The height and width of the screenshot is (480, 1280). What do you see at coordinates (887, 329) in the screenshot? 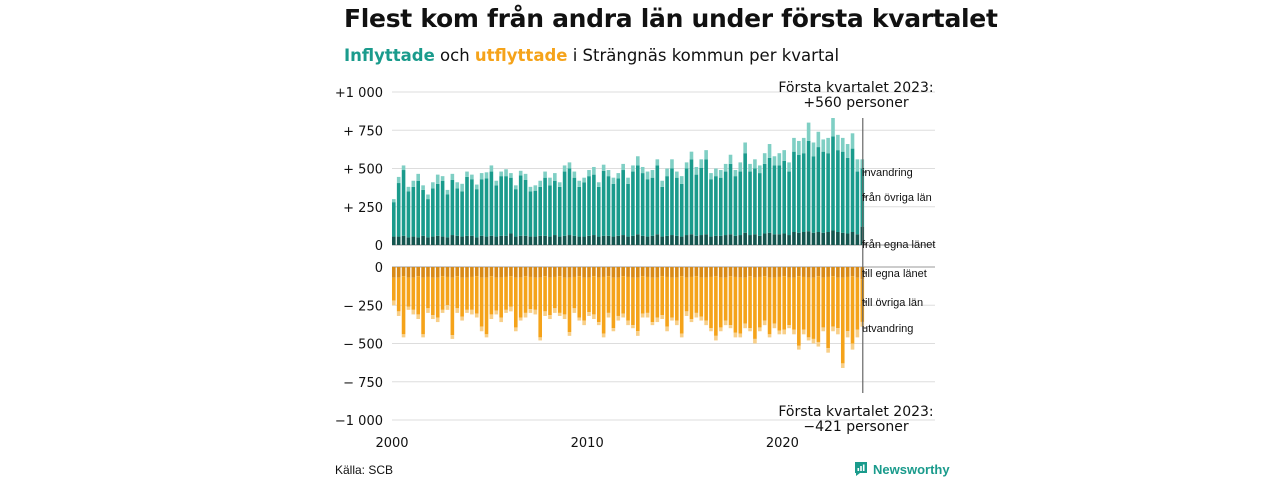
I see `series-label: utvandring` at bounding box center [887, 329].